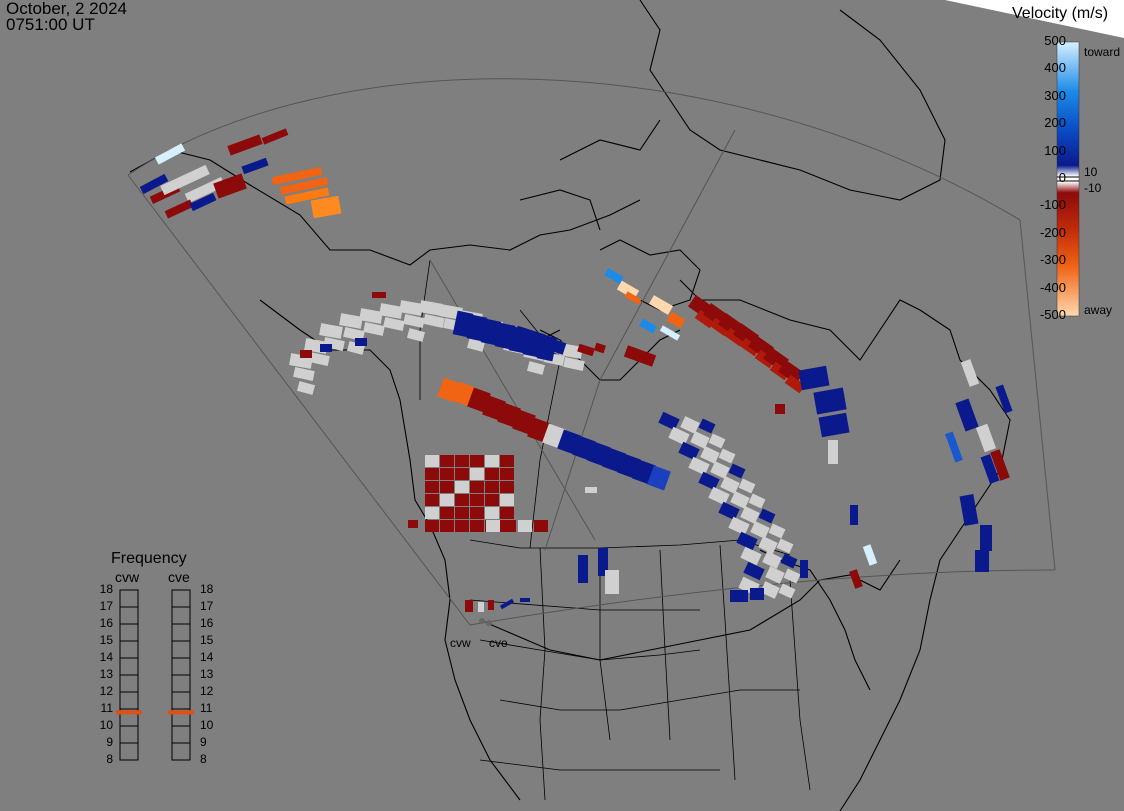 This screenshot has width=1124, height=811. I want to click on radar-label-cvw: cvw, so click(460, 643).